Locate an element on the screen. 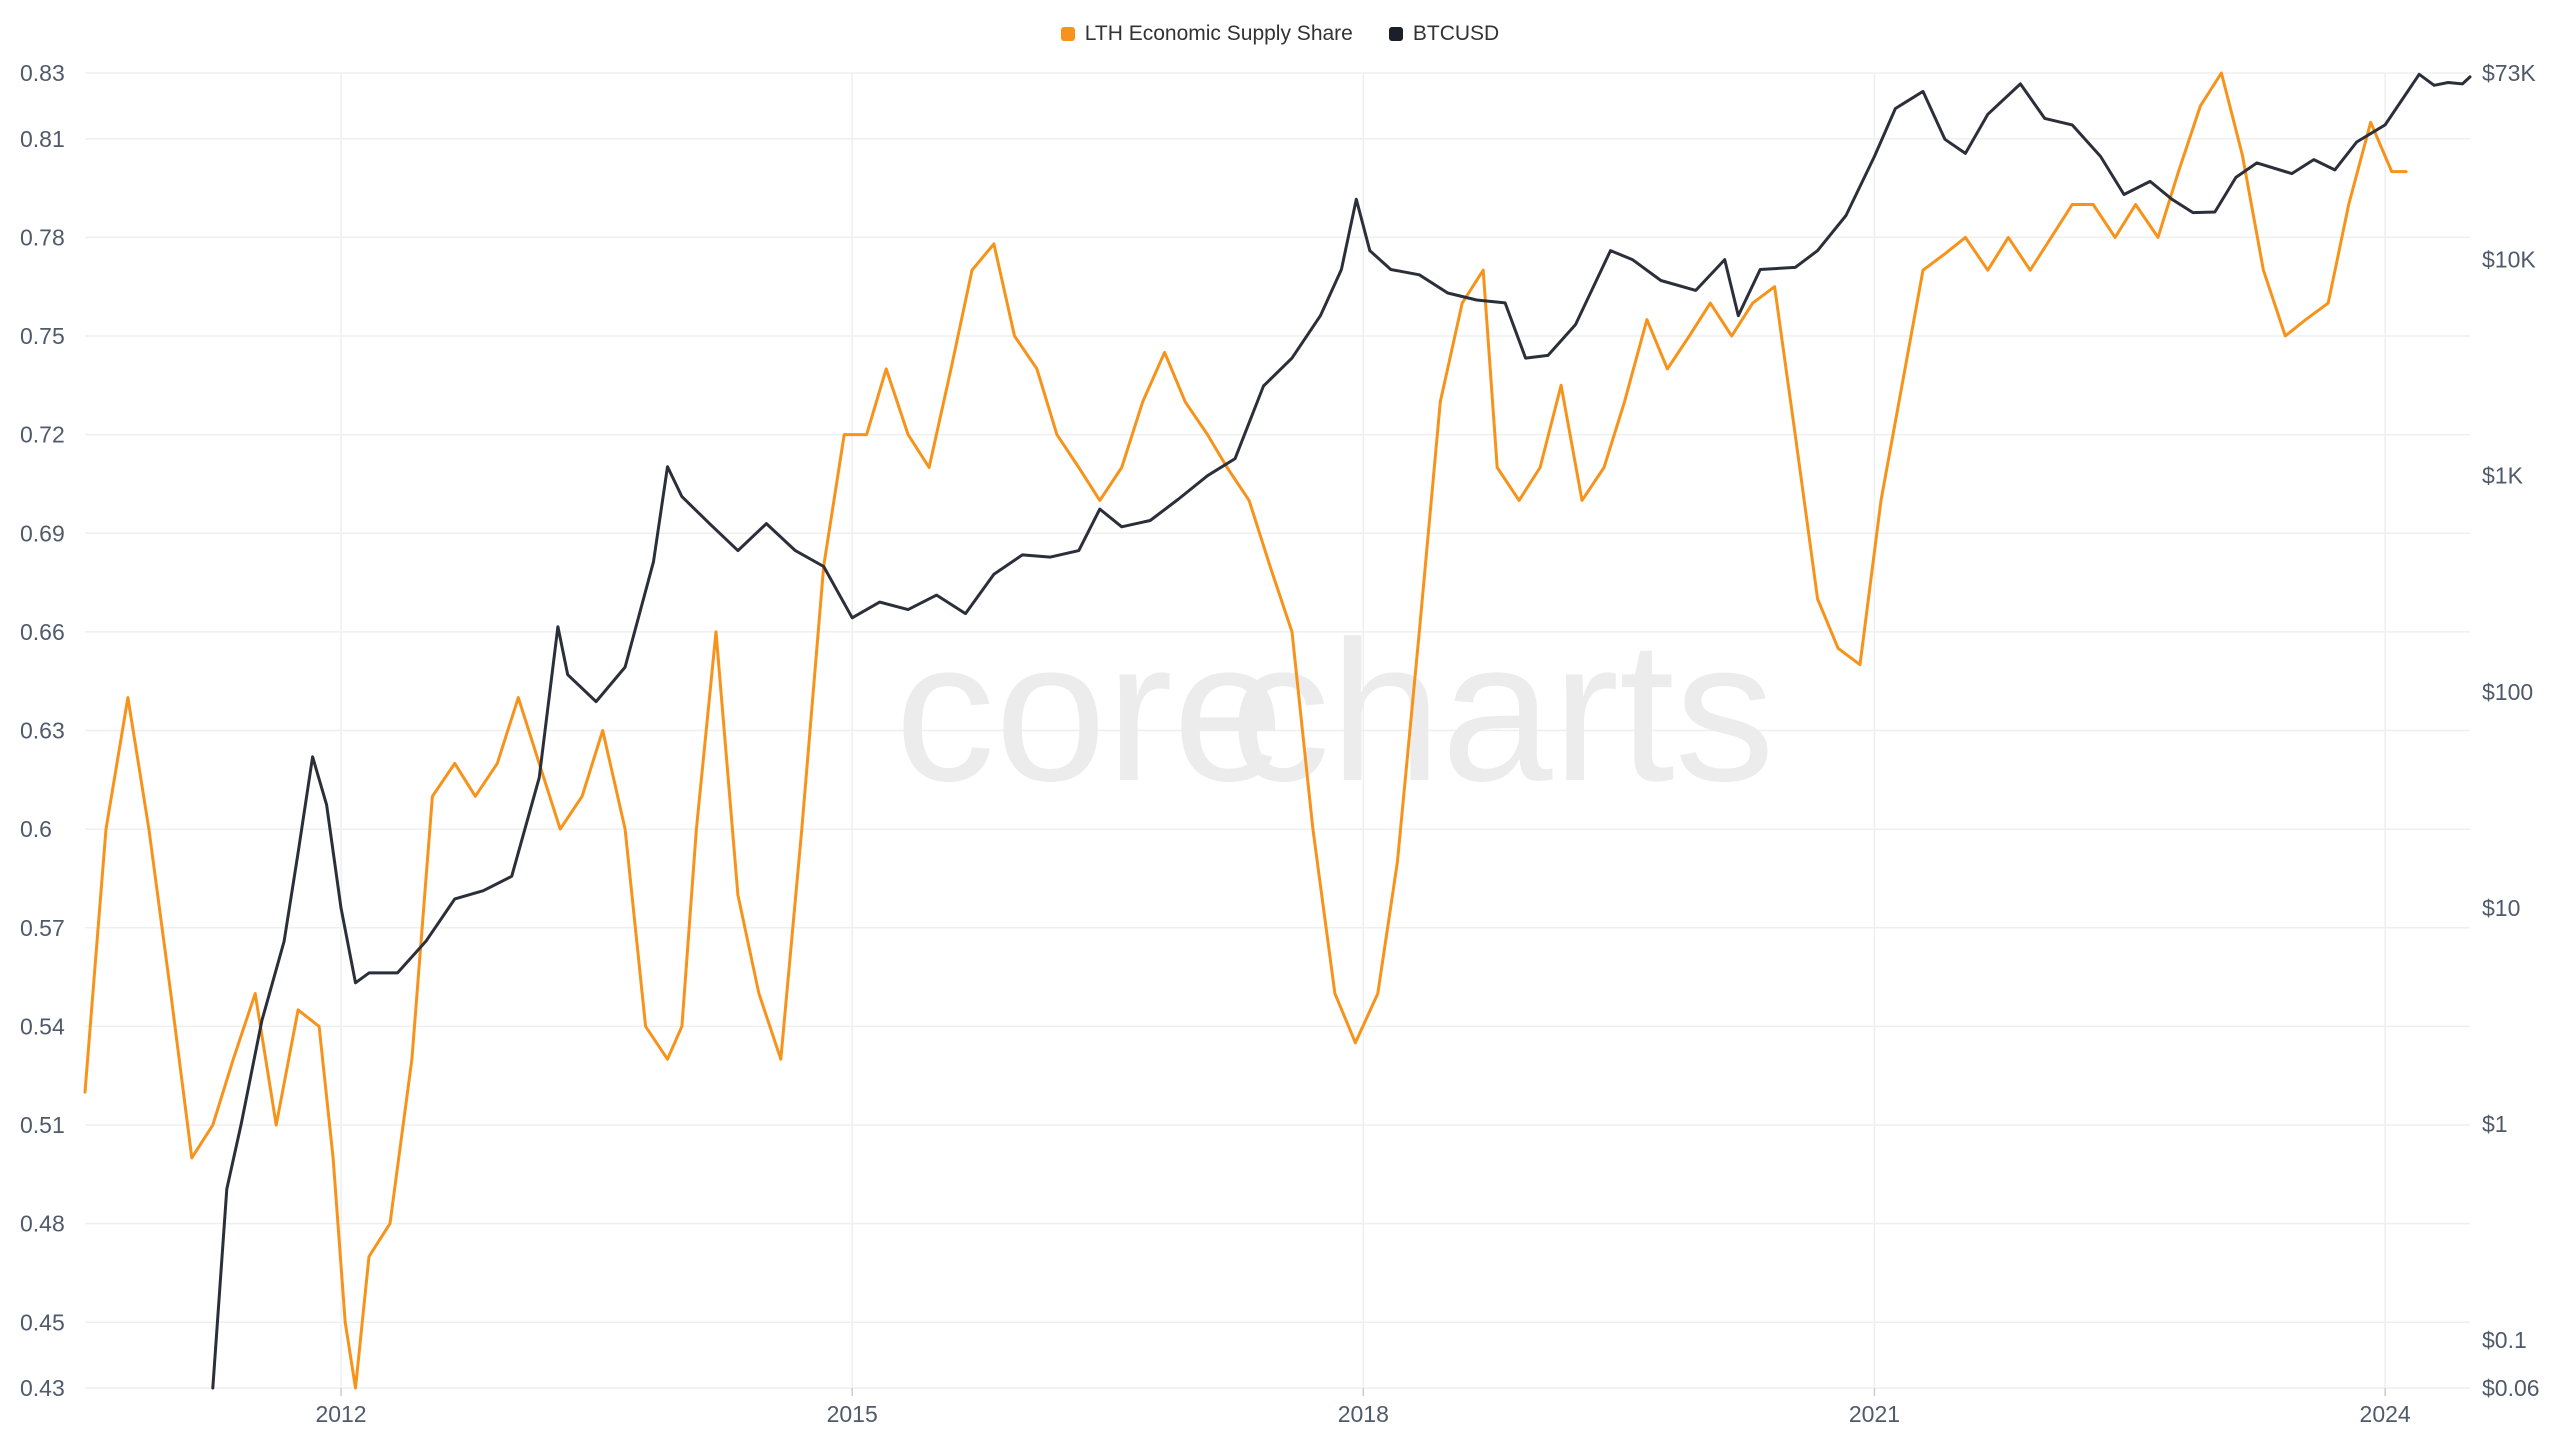  legend-item-btcusd: BTCUSD is located at coordinates (1444, 34).